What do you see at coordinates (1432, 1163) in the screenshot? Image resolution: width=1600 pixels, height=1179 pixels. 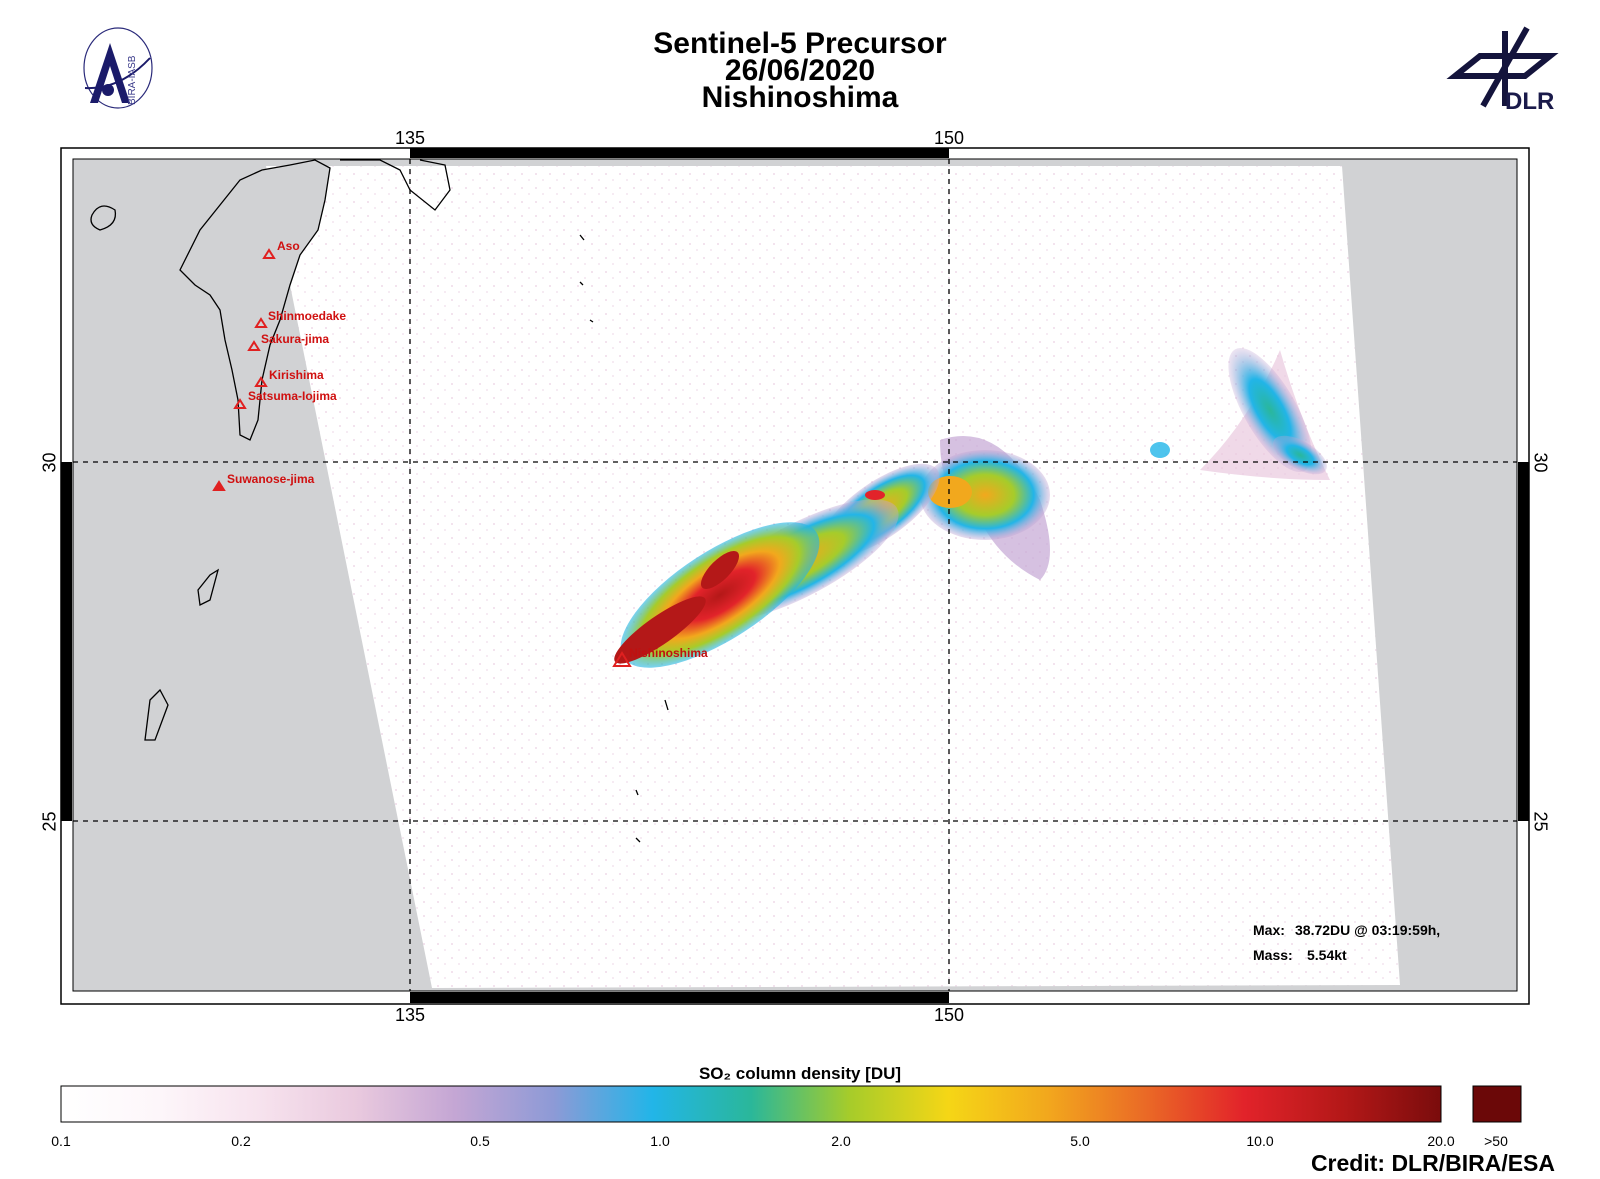 I see `credit-text: Credit: DLR/BIRA/ESA` at bounding box center [1432, 1163].